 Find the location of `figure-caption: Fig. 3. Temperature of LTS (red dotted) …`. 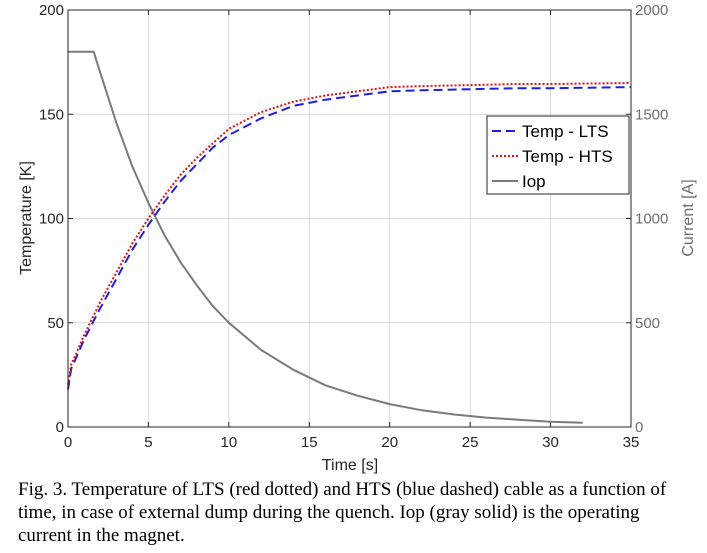

figure-caption: Fig. 3. Temperature of LTS (red dotted) … is located at coordinates (342, 512).